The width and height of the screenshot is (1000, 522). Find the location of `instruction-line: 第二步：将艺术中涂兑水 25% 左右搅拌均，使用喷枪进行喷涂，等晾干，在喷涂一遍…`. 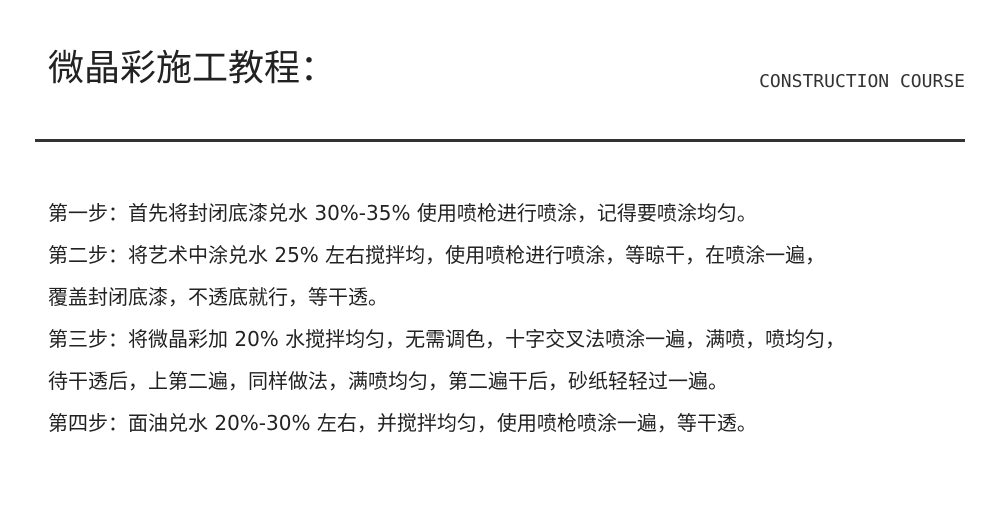

instruction-line: 第二步：将艺术中涂兑水 25% 左右搅拌均，使用喷枪进行喷涂，等晾干，在喷涂一遍… is located at coordinates (437, 255).